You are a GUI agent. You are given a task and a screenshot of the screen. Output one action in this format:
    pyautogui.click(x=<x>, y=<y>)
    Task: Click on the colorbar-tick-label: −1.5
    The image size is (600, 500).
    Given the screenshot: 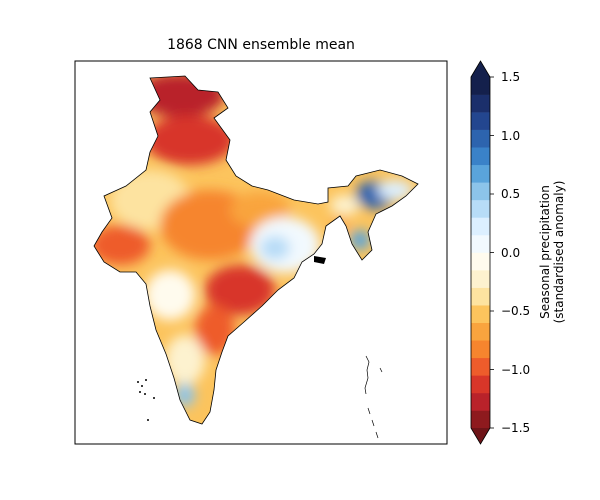 What is the action you would take?
    pyautogui.click(x=515, y=428)
    